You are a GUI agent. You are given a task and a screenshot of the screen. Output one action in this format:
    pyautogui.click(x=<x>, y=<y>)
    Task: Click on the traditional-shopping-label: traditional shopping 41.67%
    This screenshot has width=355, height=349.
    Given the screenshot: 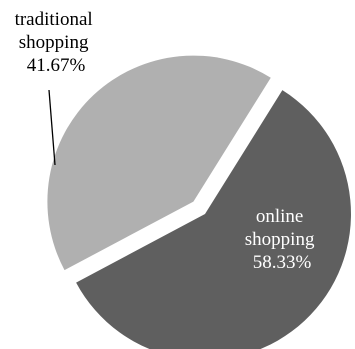 What is the action you would take?
    pyautogui.click(x=56, y=42)
    